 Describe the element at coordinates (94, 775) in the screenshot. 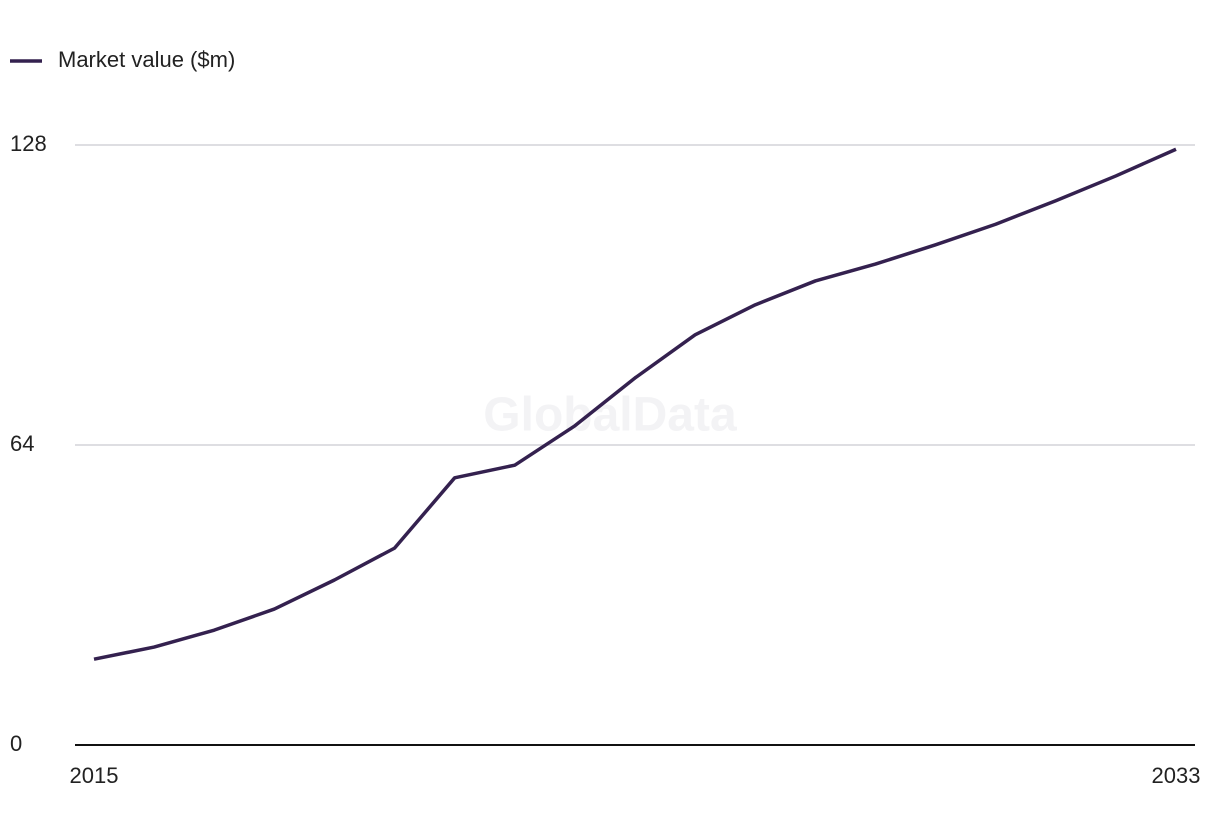

I see `x-tick-label: 2015` at that location.